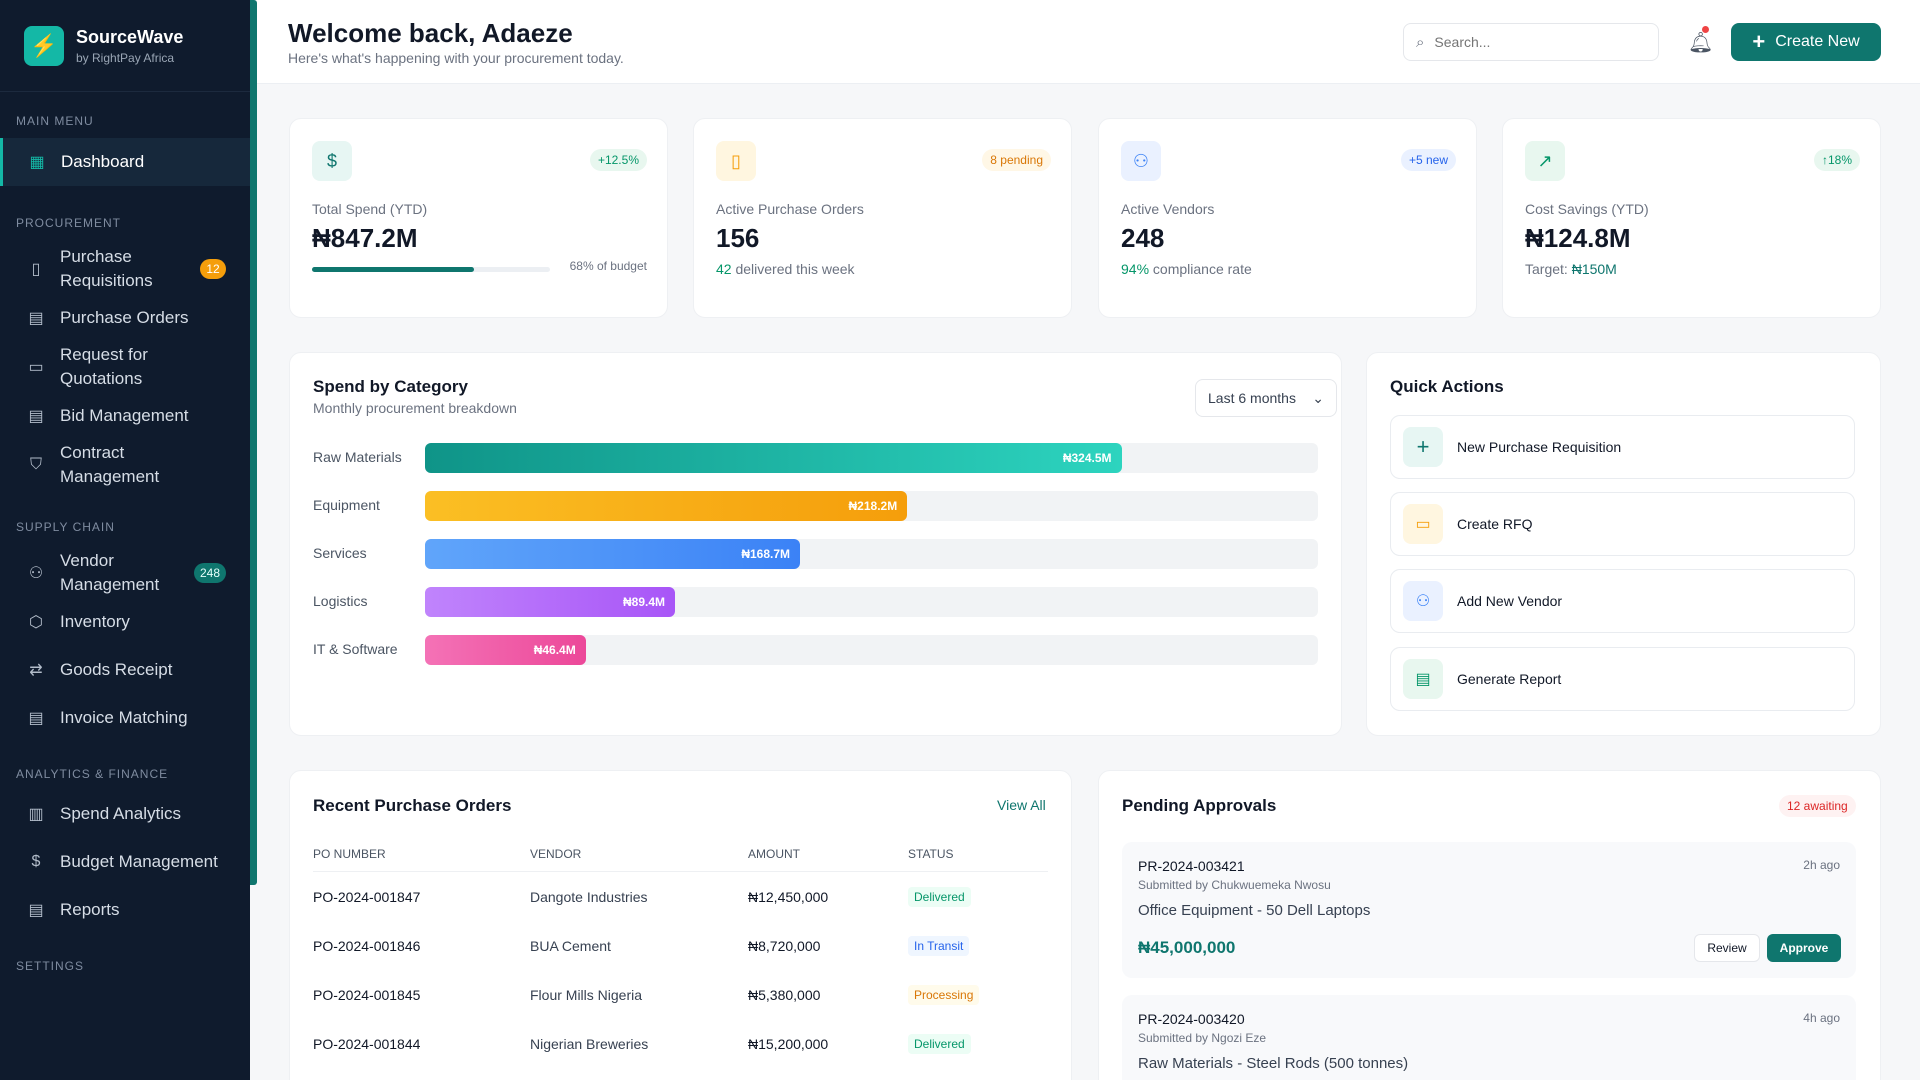 The image size is (1920, 1080). I want to click on trend-up-icon: ↗, so click(1545, 161).